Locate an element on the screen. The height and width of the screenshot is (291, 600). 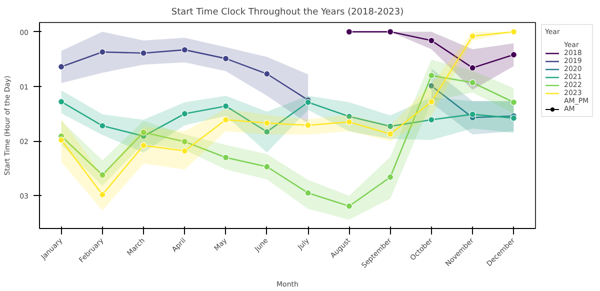
chart-title: Start Time Clock Throughout the Years (2018-2023) is located at coordinates (287, 13).